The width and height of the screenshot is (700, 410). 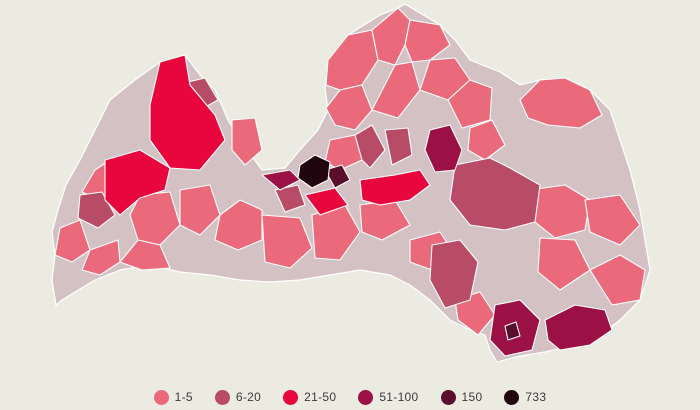 I want to click on map-legend: 1-5 6-20 21-50 51-100 150 733, so click(x=350, y=397).